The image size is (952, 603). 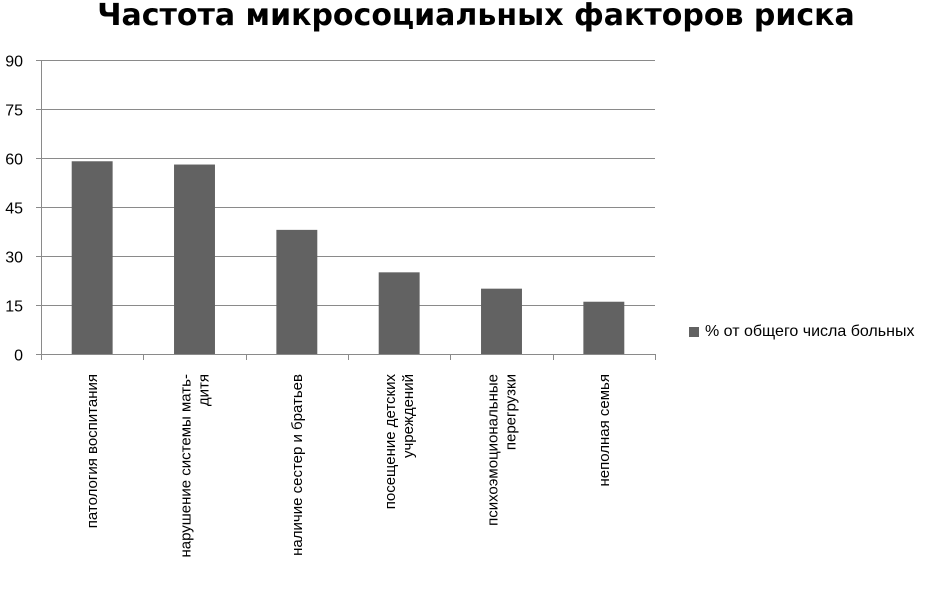 What do you see at coordinates (14, 62) in the screenshot?
I see `y-tick-label: 90` at bounding box center [14, 62].